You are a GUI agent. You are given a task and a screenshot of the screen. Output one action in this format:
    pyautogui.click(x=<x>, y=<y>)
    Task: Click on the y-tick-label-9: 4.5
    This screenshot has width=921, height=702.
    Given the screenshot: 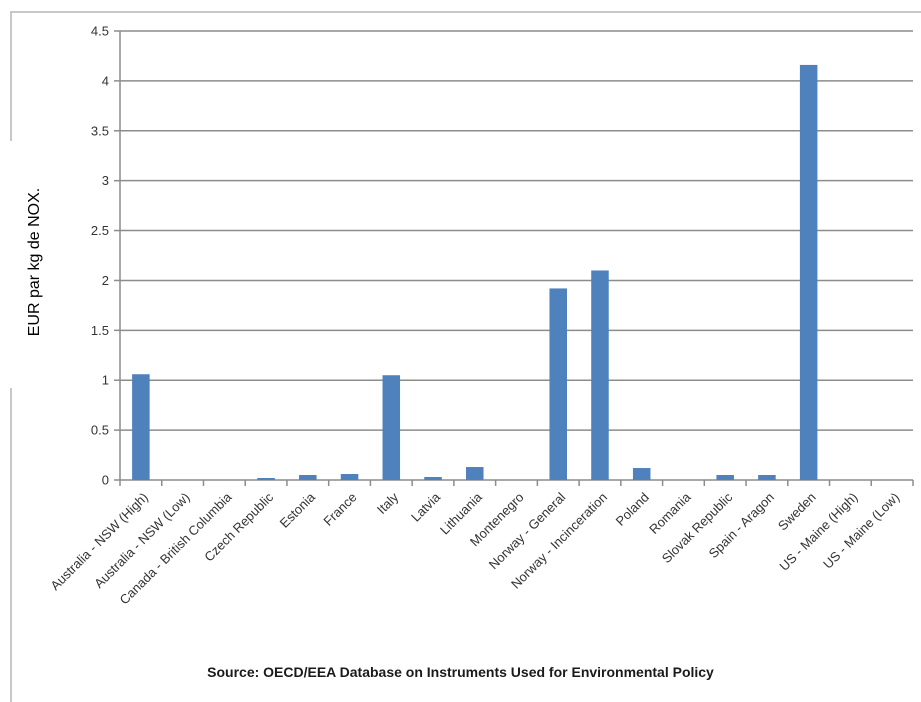 What is the action you would take?
    pyautogui.click(x=100, y=31)
    